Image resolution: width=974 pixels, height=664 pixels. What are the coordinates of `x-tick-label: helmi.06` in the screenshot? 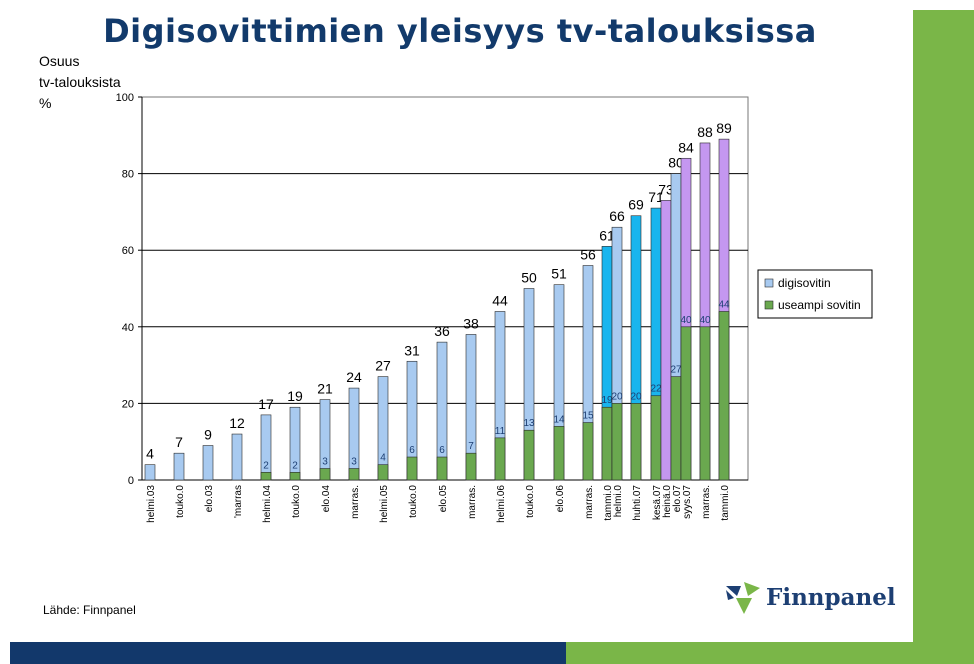 It's located at (501, 504).